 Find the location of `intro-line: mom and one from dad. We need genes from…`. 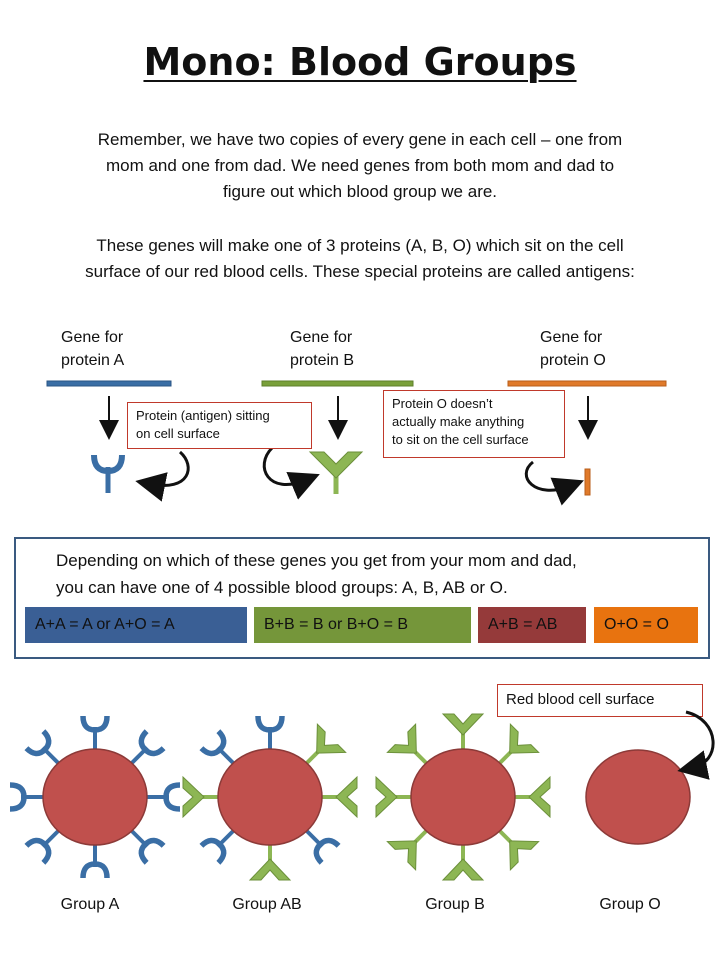

intro-line: mom and one from dad. We need genes from… is located at coordinates (360, 165).